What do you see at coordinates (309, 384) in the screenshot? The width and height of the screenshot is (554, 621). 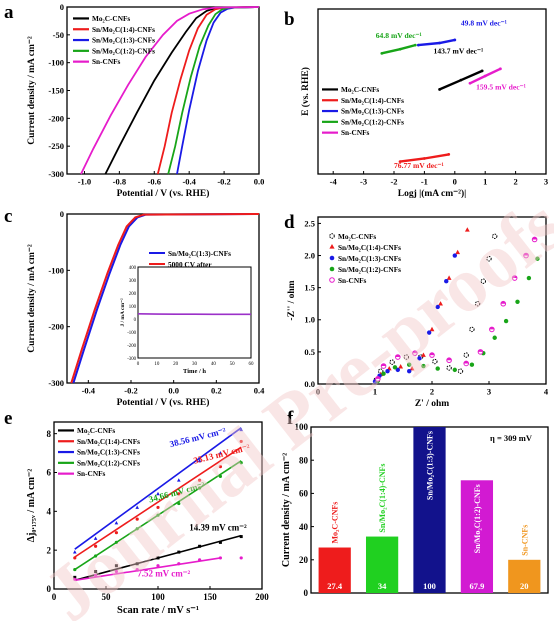 I see `y-tick-label: 0.0` at bounding box center [309, 384].